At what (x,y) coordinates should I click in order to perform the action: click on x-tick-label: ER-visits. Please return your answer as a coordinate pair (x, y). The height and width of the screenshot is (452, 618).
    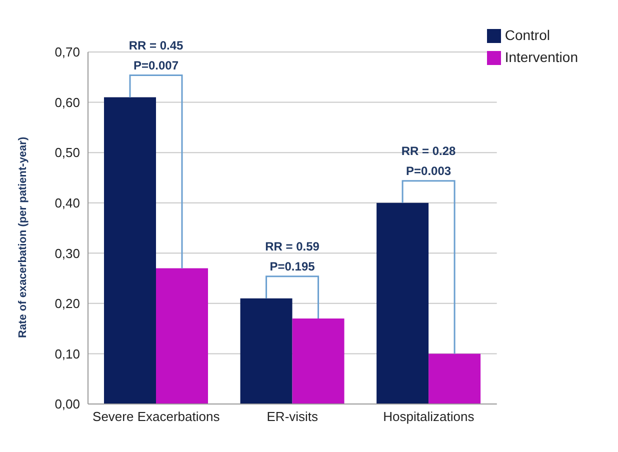
    Looking at the image, I should click on (292, 416).